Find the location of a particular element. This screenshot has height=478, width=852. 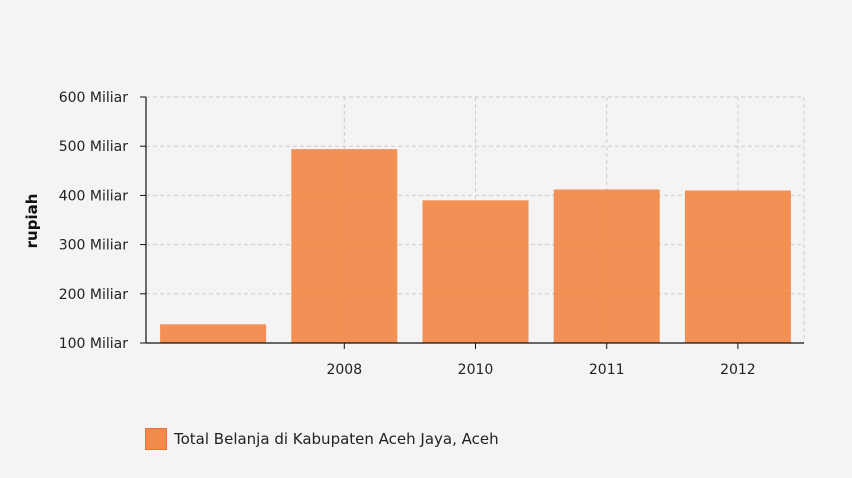

x-tick-label: 2012 is located at coordinates (738, 370).